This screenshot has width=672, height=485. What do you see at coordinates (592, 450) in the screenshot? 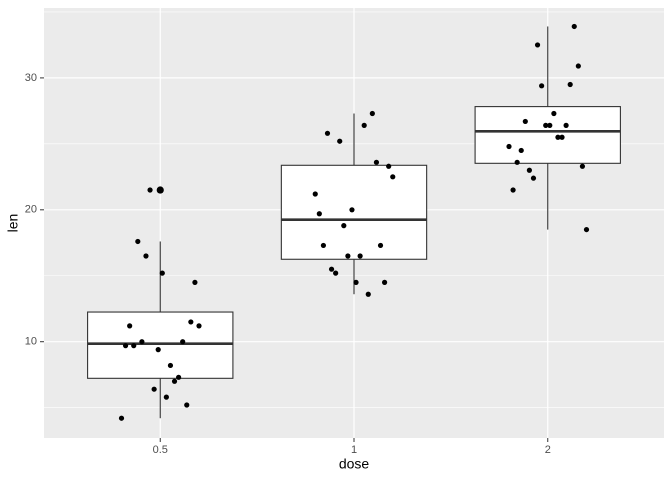
I see `watermark: 知乎 @Rookie宇` at bounding box center [592, 450].